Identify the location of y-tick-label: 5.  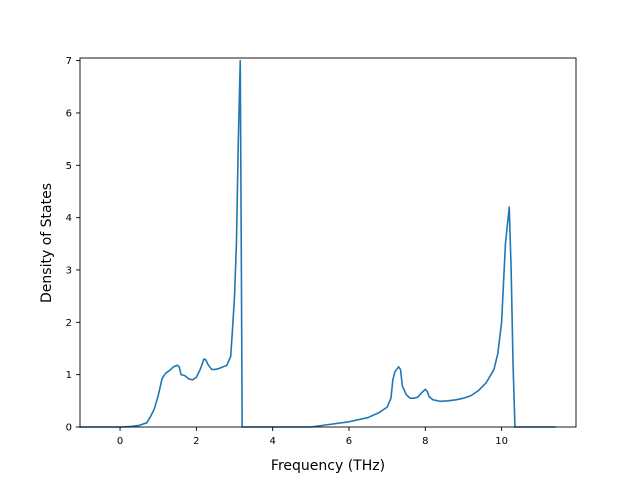
(69, 166).